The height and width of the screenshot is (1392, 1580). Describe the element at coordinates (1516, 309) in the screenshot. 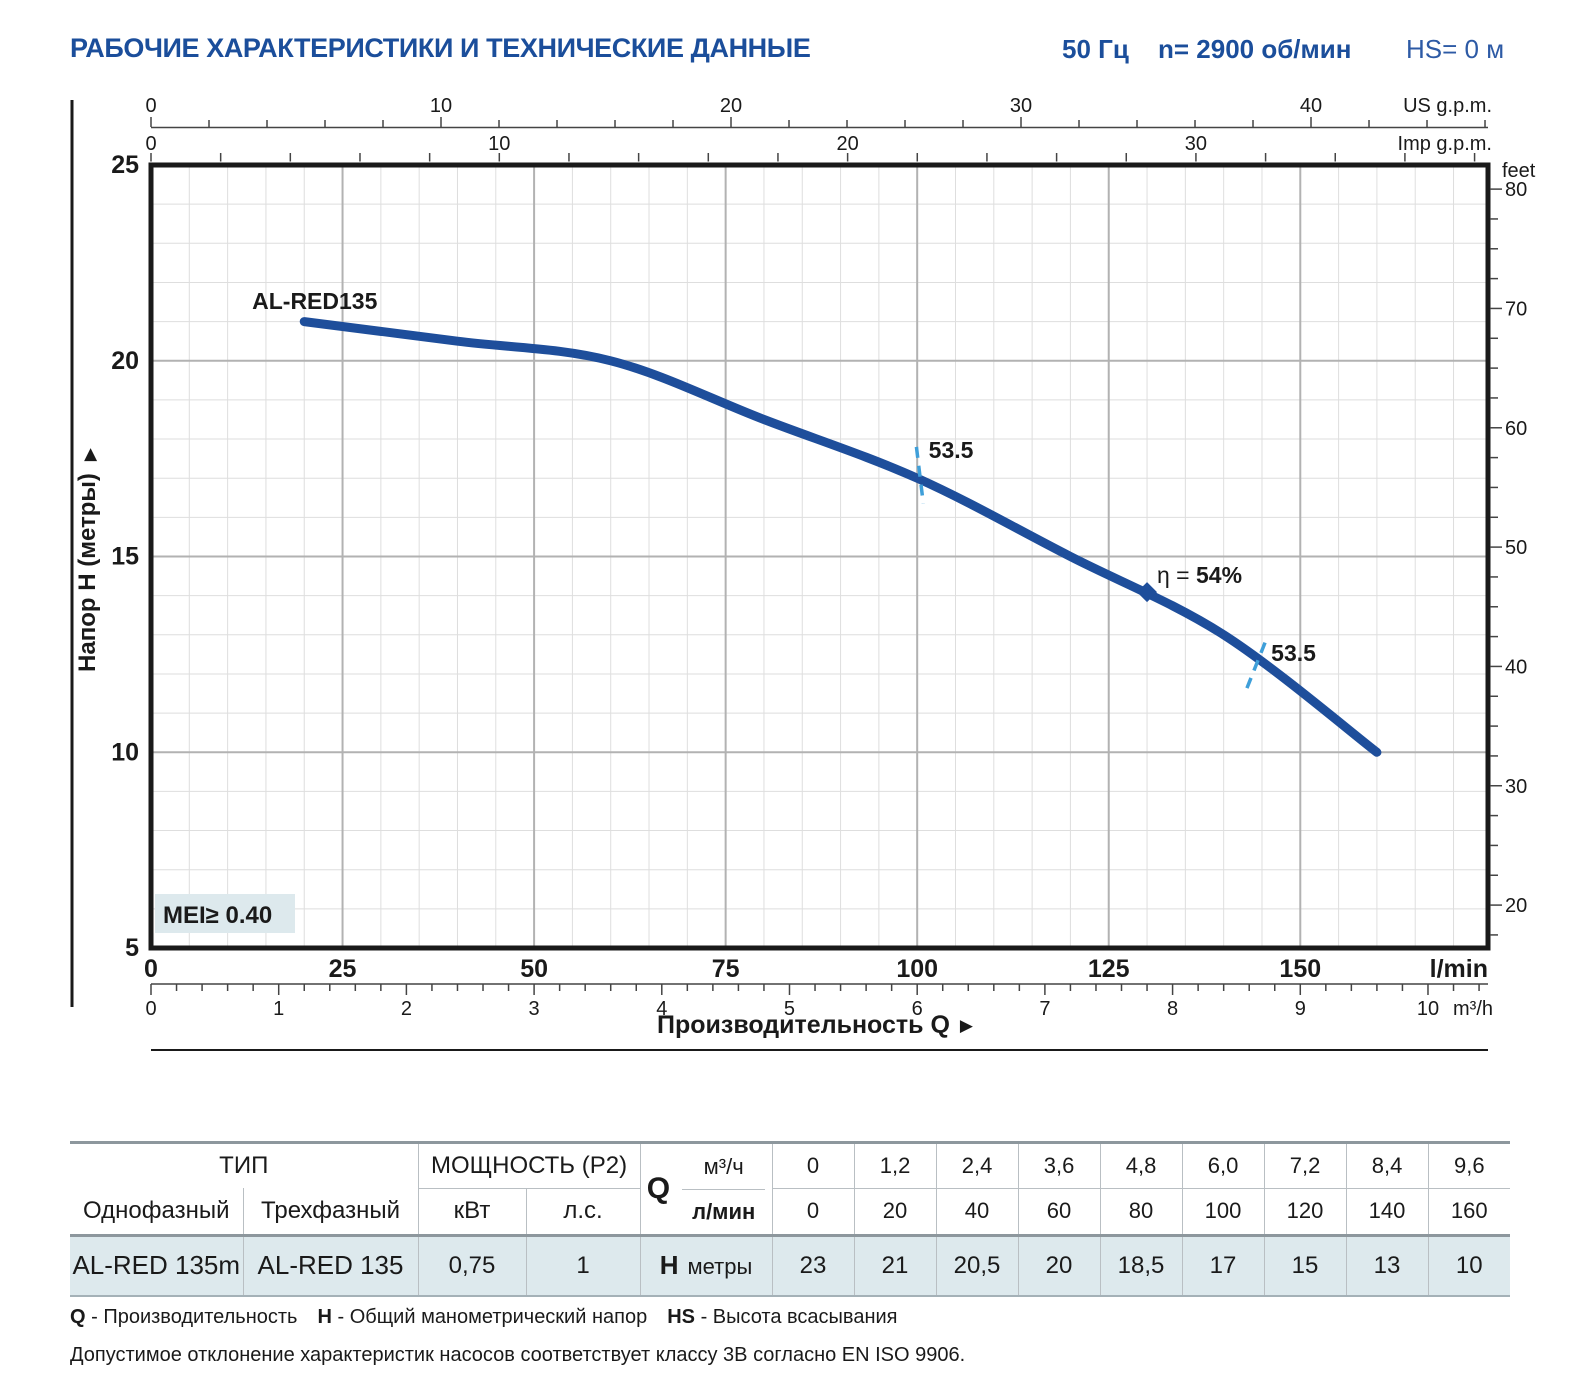

I see `feet-tick-label: 70` at that location.